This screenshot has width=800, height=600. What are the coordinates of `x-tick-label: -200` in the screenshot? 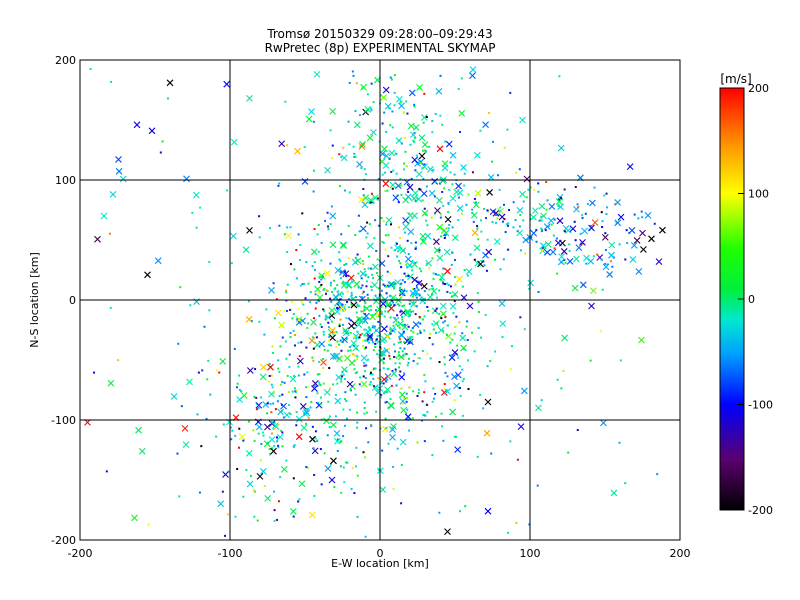 It's located at (80, 553).